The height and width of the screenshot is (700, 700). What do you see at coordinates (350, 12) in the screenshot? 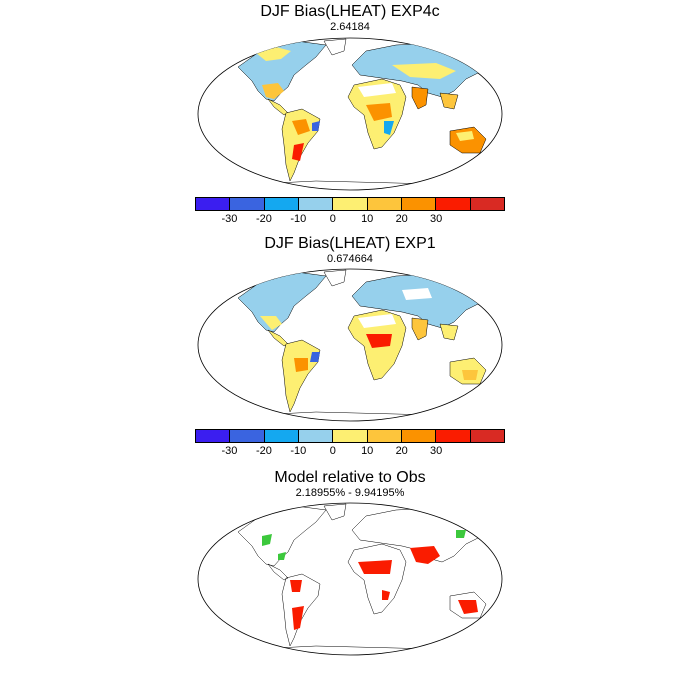
I see `panel-title: DJF Bias(LHEAT) EXP4c` at bounding box center [350, 12].